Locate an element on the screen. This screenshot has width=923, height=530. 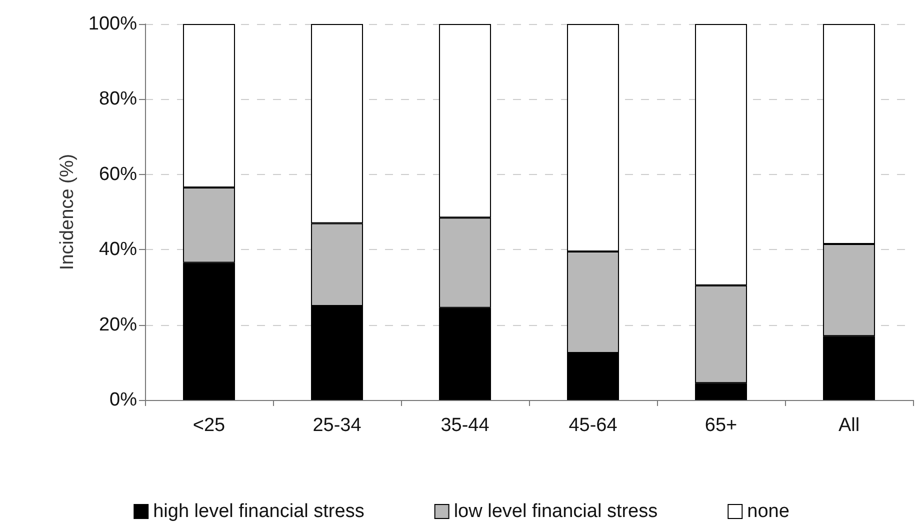
legend-label: none is located at coordinates (768, 511).